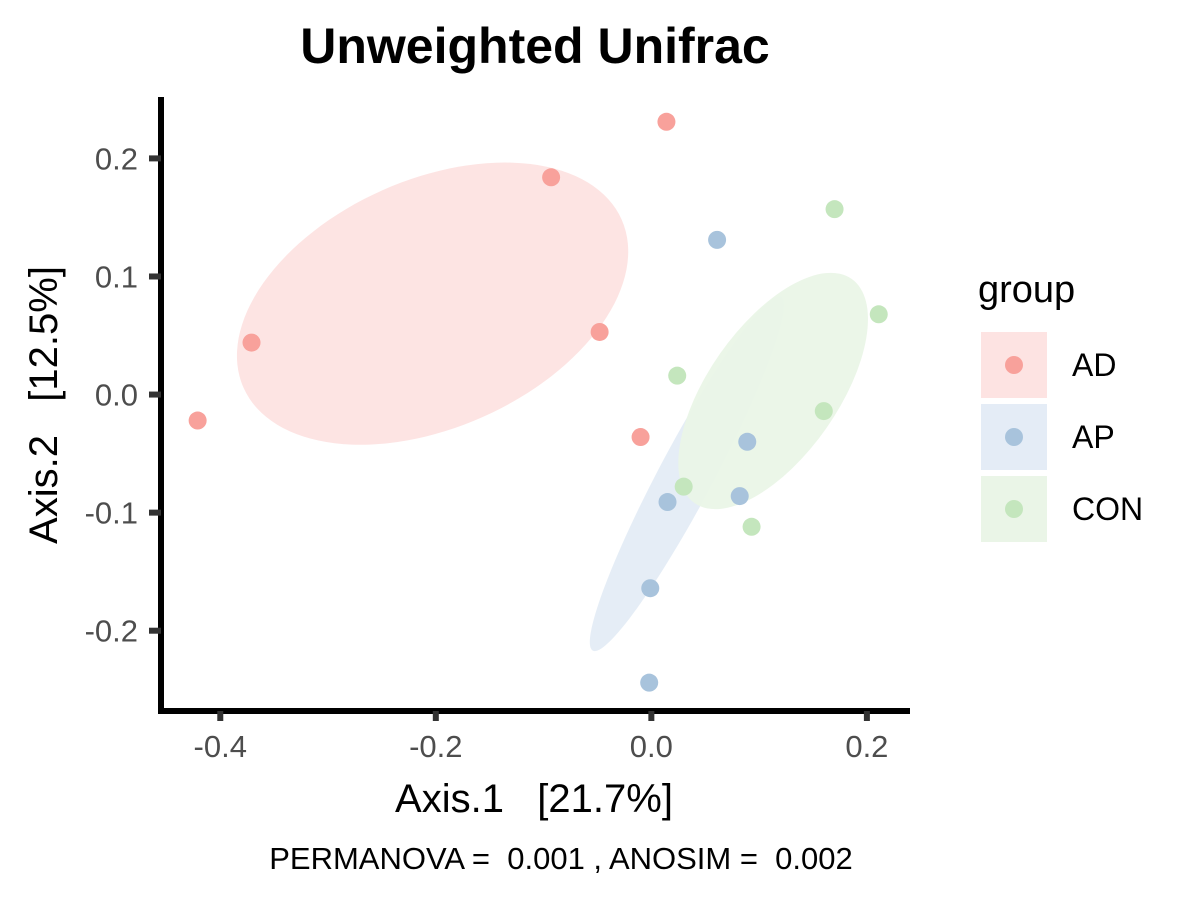 Image resolution: width=1200 pixels, height=900 pixels. Describe the element at coordinates (1014, 509) in the screenshot. I see `legend-marker-con` at that location.